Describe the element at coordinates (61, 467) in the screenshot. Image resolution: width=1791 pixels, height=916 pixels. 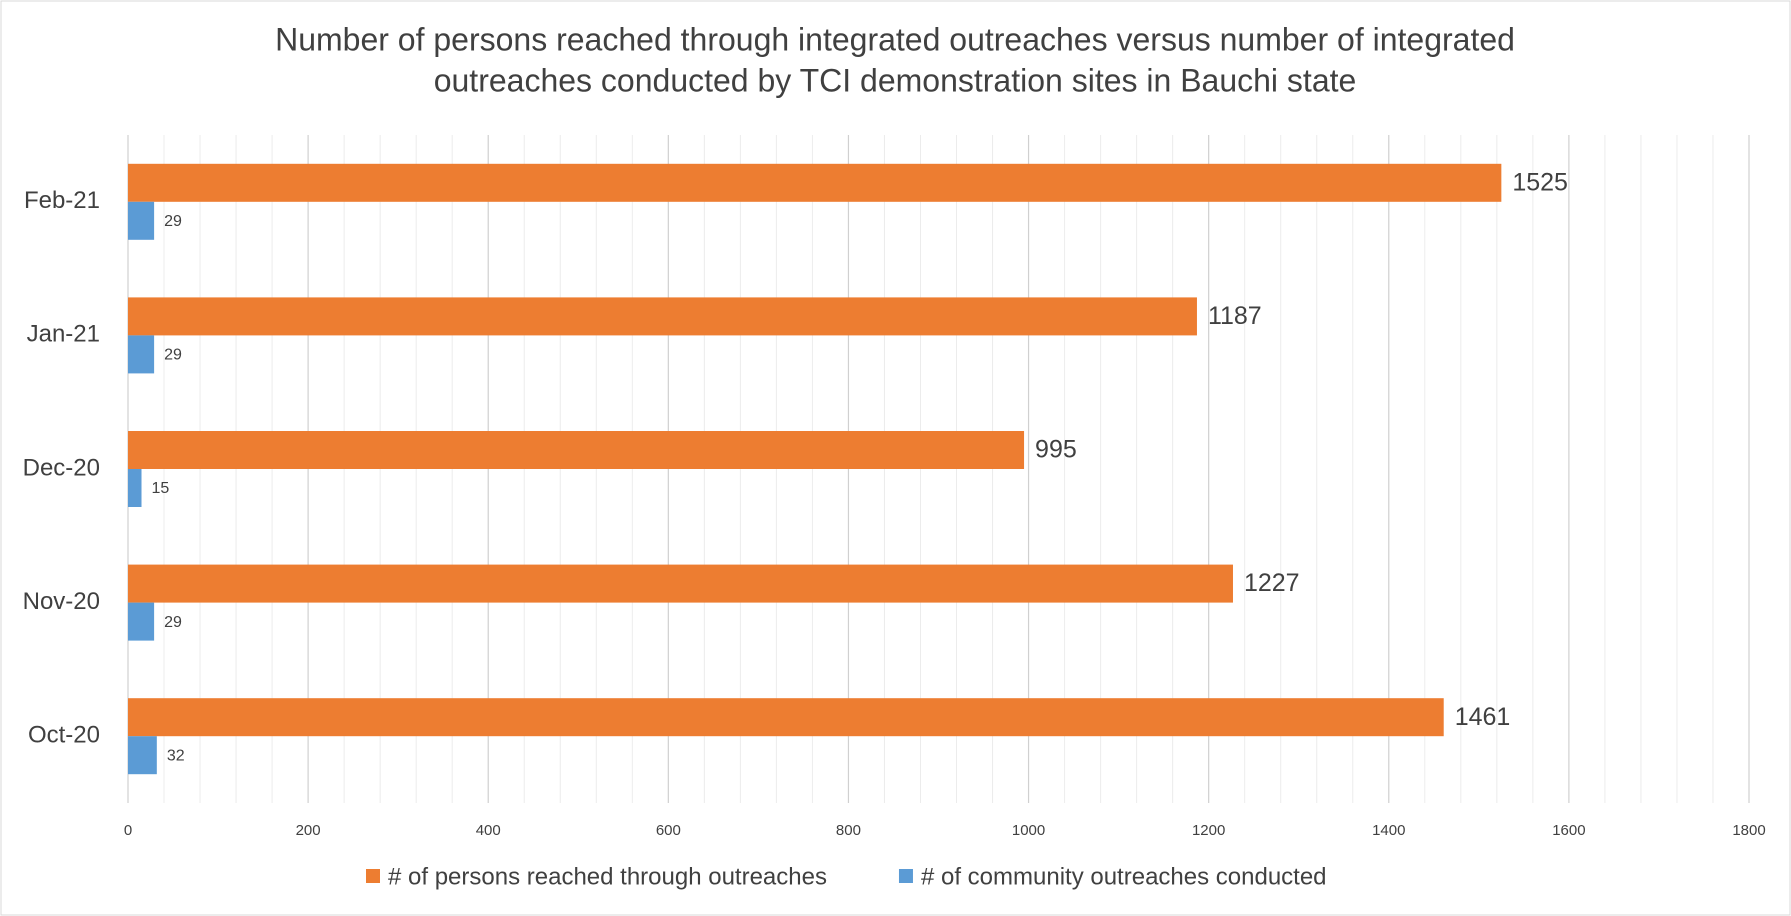
I see `y-tick-label: Dec-20` at that location.